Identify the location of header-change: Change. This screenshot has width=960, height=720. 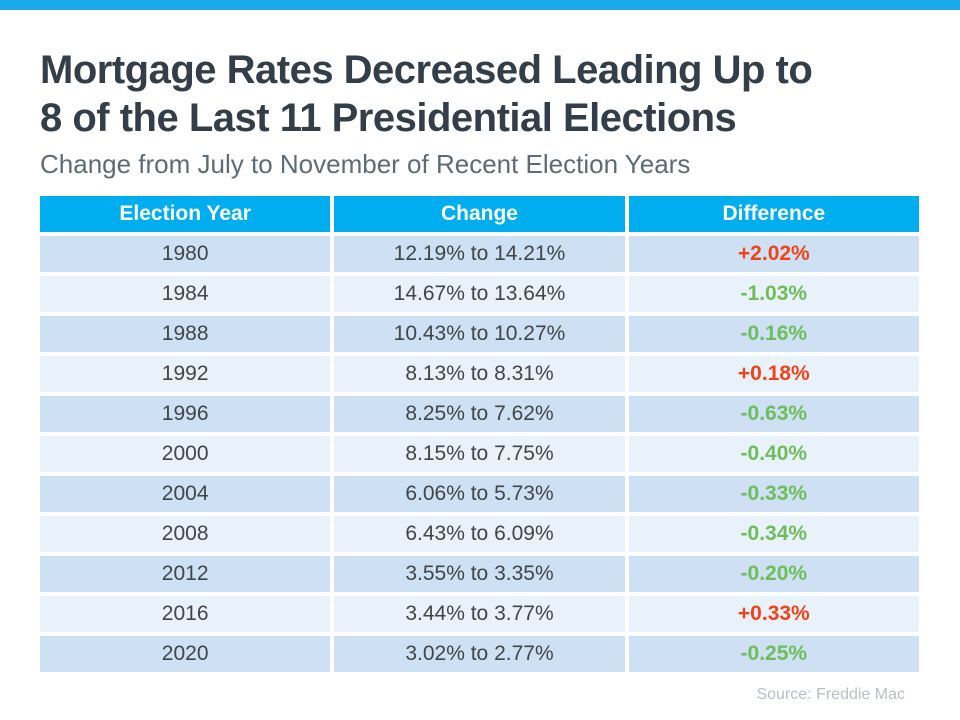
(479, 213).